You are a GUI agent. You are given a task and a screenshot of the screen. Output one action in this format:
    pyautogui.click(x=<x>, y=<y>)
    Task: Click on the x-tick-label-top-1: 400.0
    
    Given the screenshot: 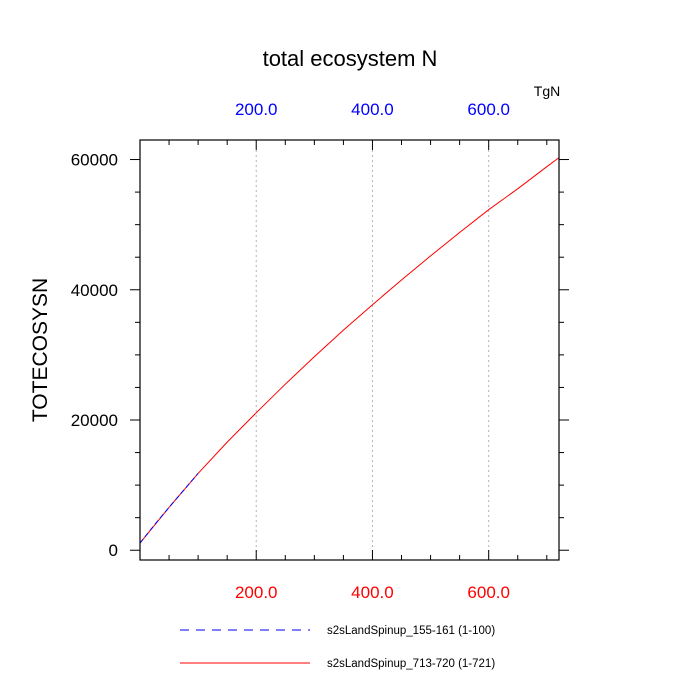 What is the action you would take?
    pyautogui.click(x=372, y=109)
    